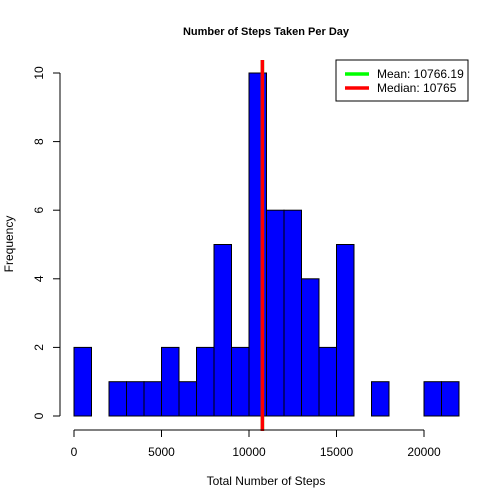  I want to click on legend-box, so click(402, 80).